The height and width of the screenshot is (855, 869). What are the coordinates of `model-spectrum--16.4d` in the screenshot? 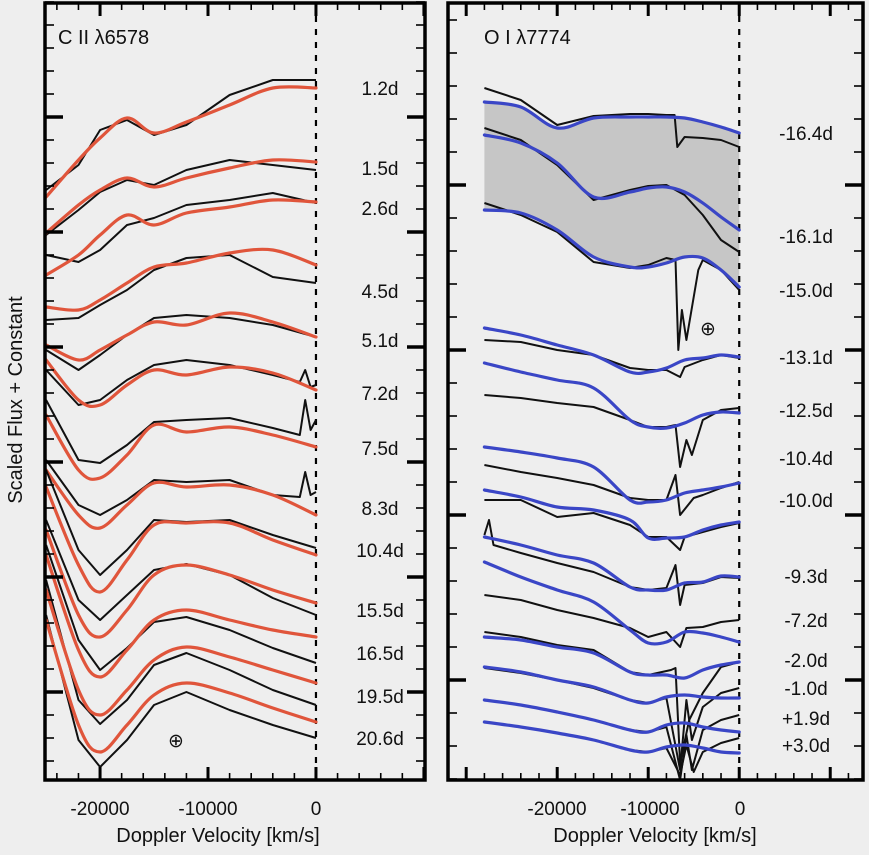 It's located at (611, 117).